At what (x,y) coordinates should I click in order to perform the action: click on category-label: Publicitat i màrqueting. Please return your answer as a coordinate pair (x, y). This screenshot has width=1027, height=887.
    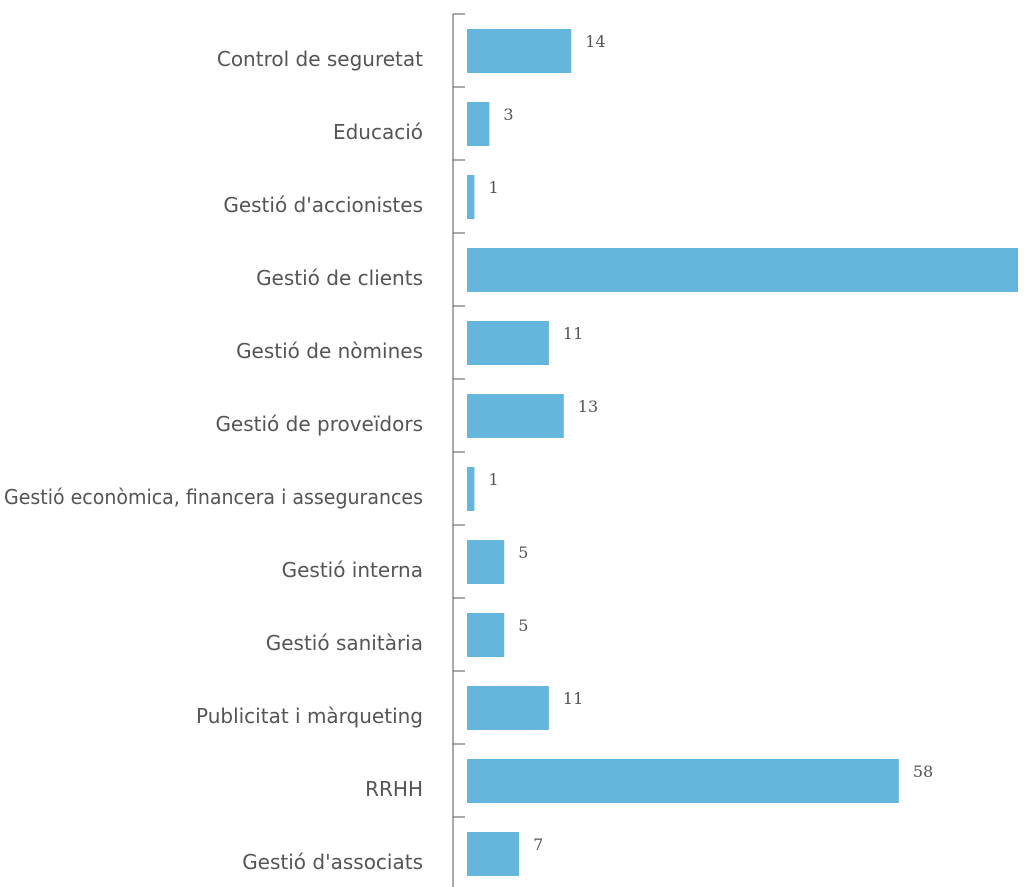
    Looking at the image, I should click on (309, 716).